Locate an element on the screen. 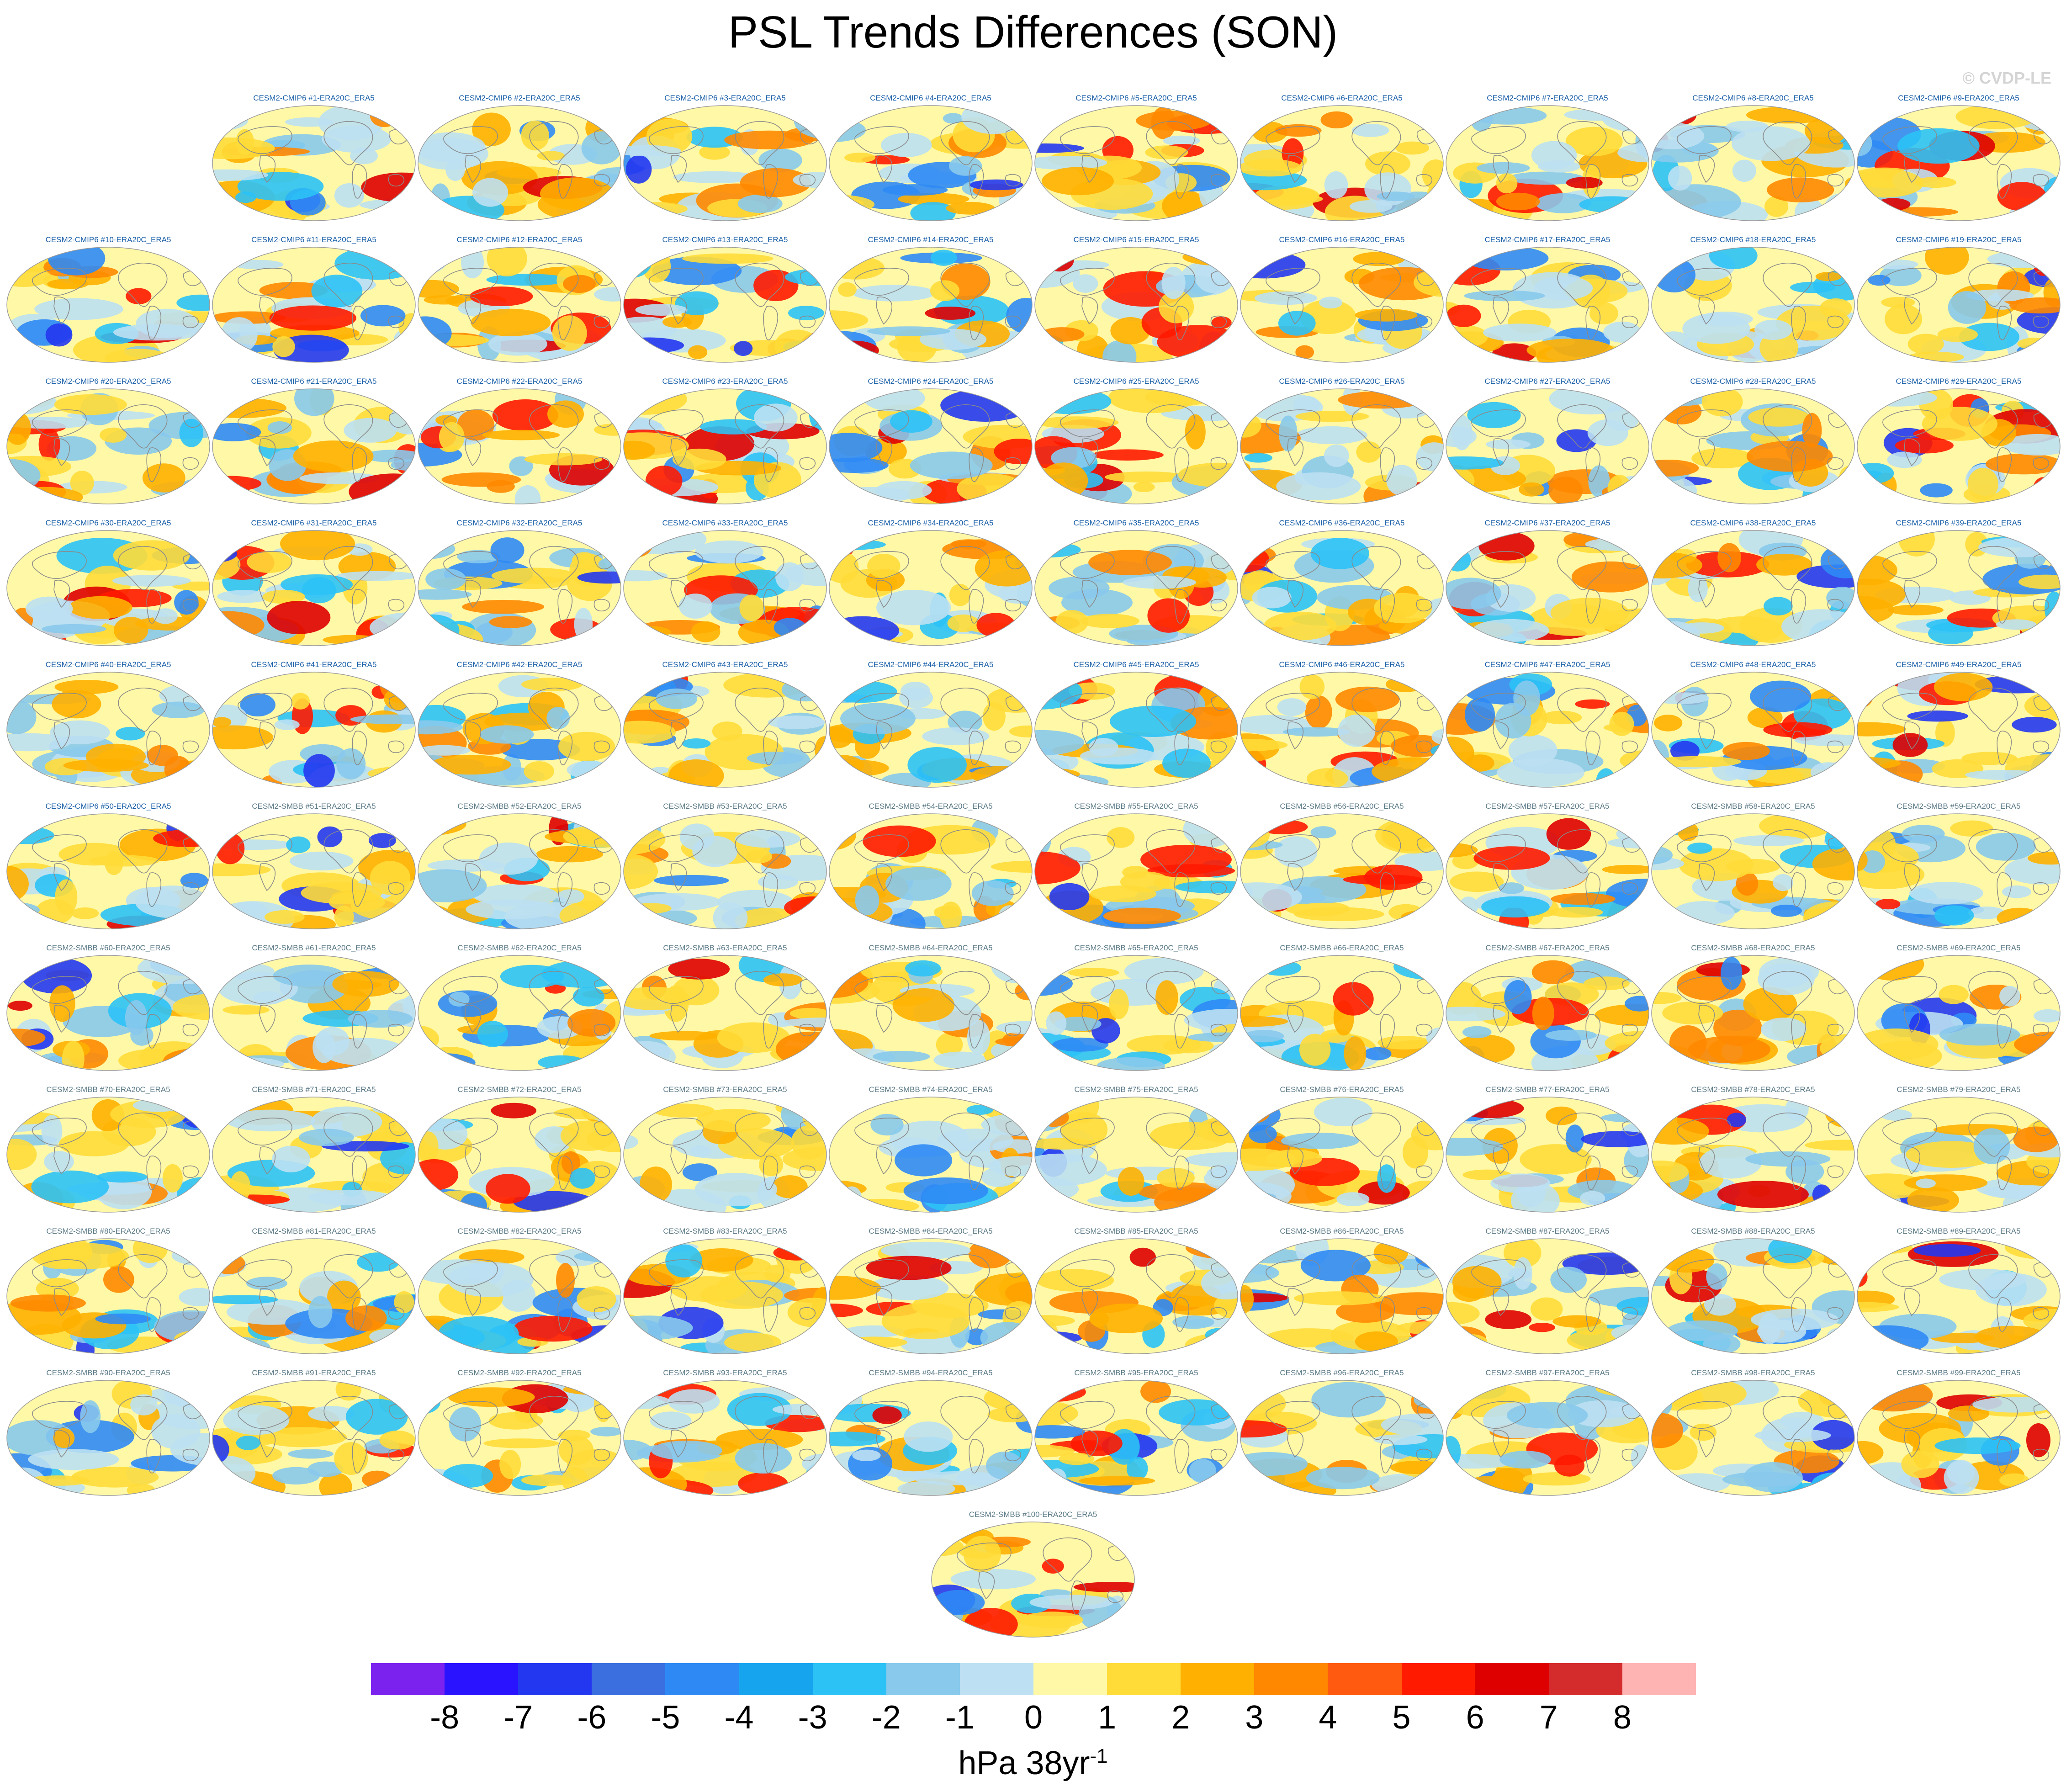 This screenshot has width=2066, height=1792. panel-title: CESM2-SMBB #75-ERA20C_ERA5 is located at coordinates (1136, 1090).